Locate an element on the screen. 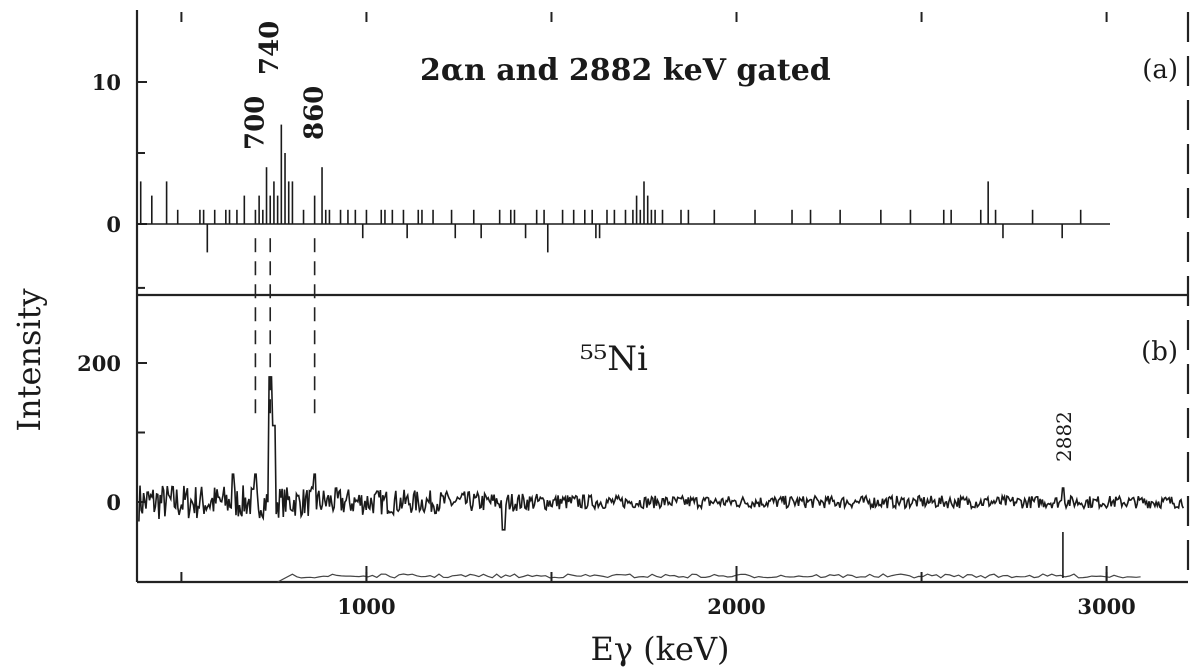 Image resolution: width=1197 pixels, height=669 pixels. panel-a-title: 2αn and 2882 keV gated is located at coordinates (625, 70).